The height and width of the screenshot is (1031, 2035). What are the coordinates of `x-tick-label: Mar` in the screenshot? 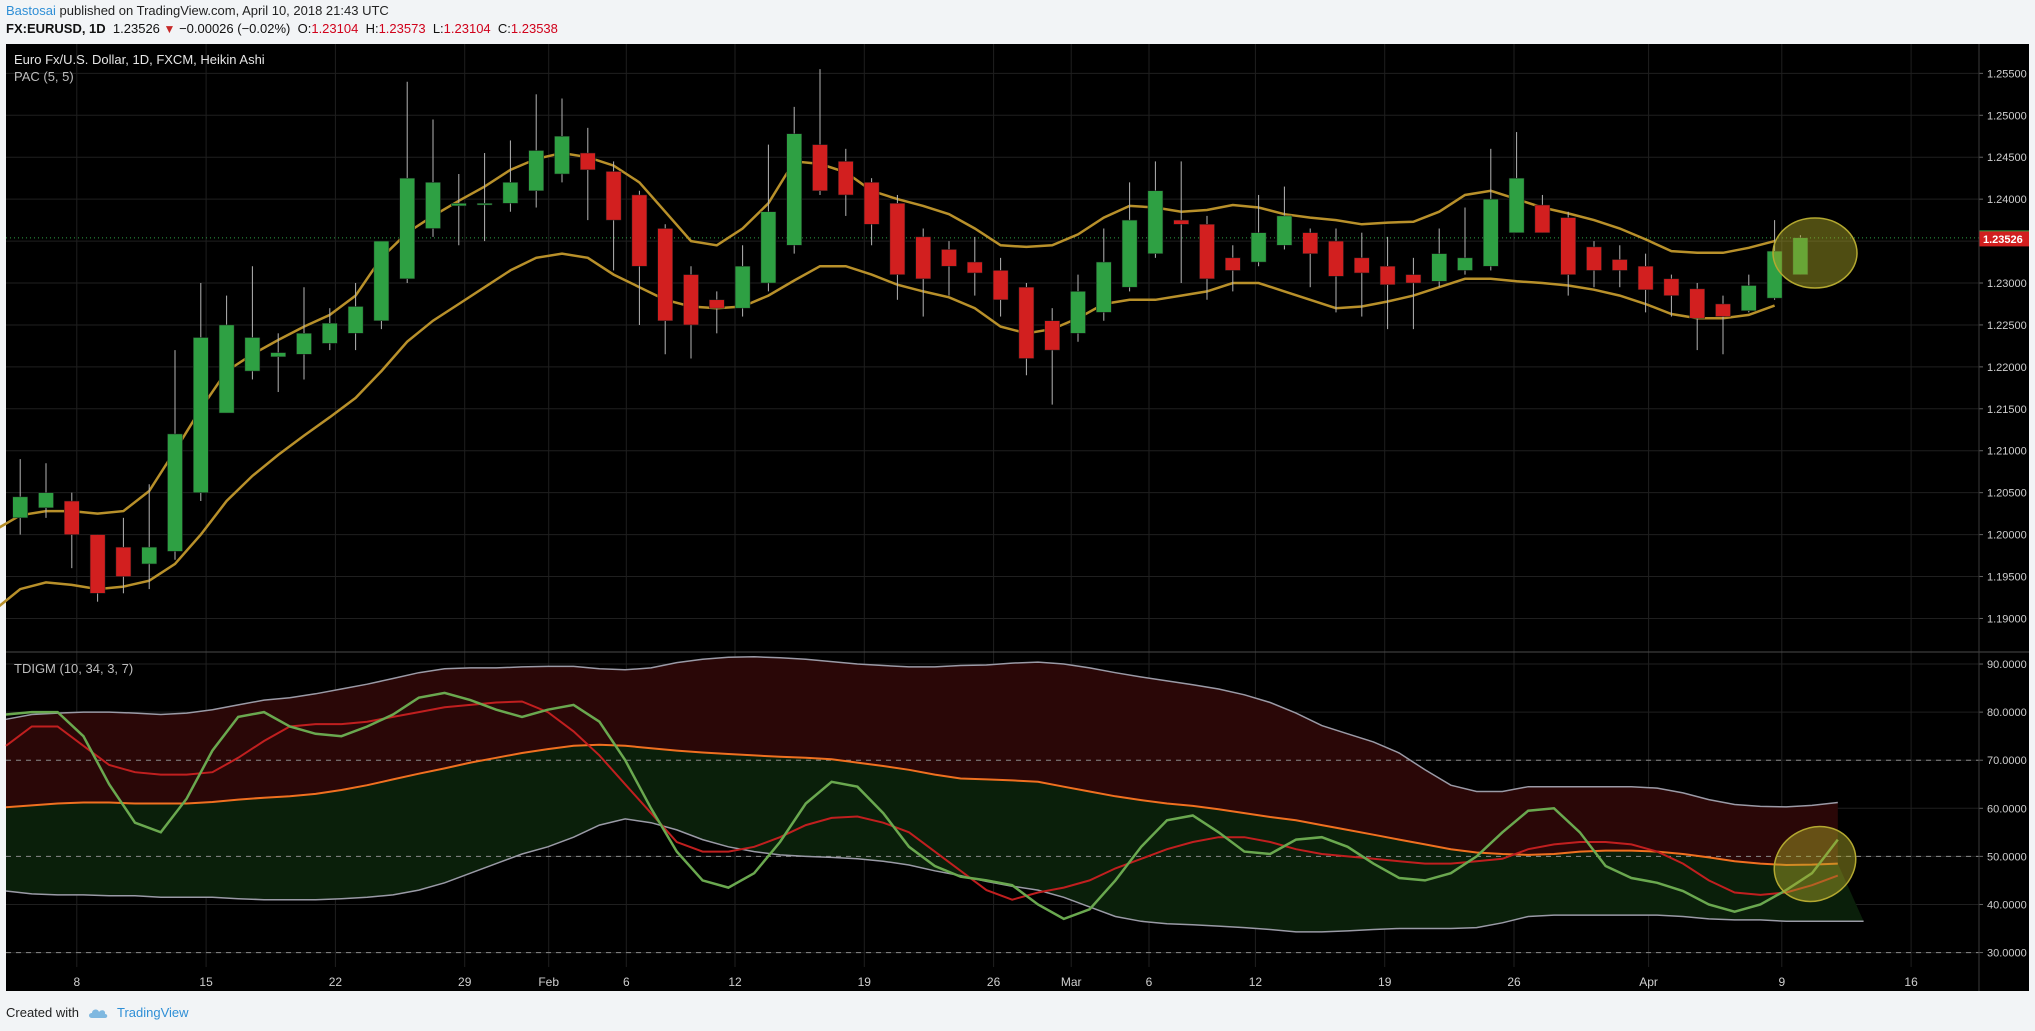 It's located at (1071, 982).